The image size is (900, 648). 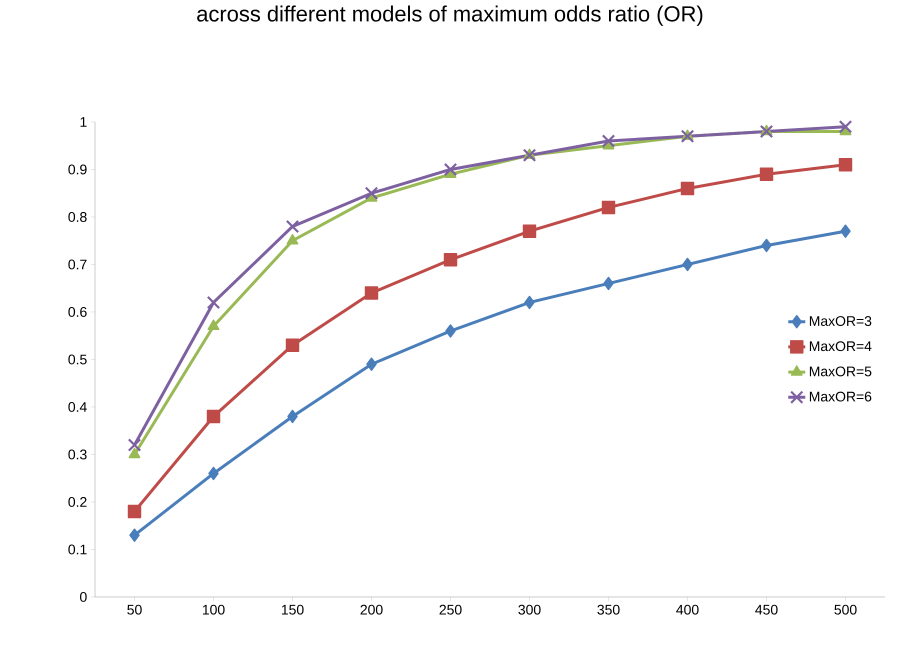 I want to click on y-tick-label: 0.5, so click(x=77, y=359).